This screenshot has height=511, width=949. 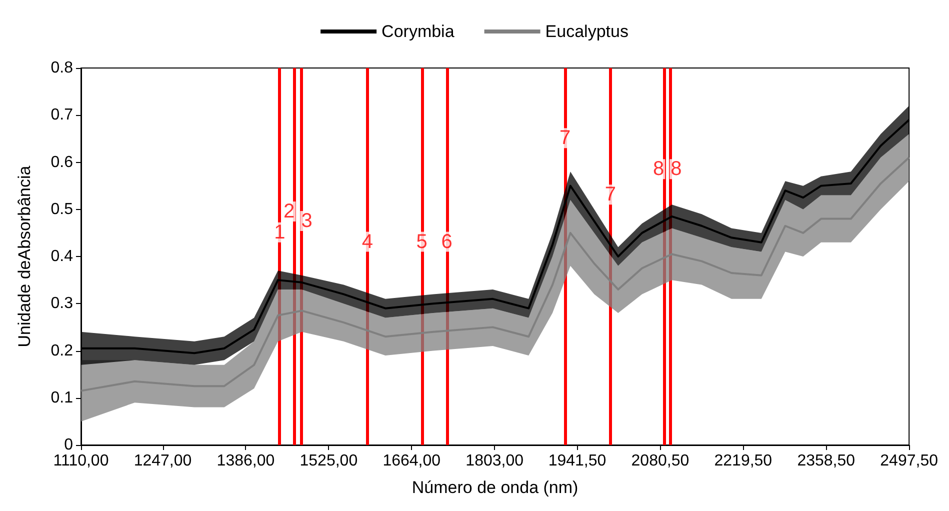 What do you see at coordinates (163, 461) in the screenshot?
I see `x-tick-label: 1247,00` at bounding box center [163, 461].